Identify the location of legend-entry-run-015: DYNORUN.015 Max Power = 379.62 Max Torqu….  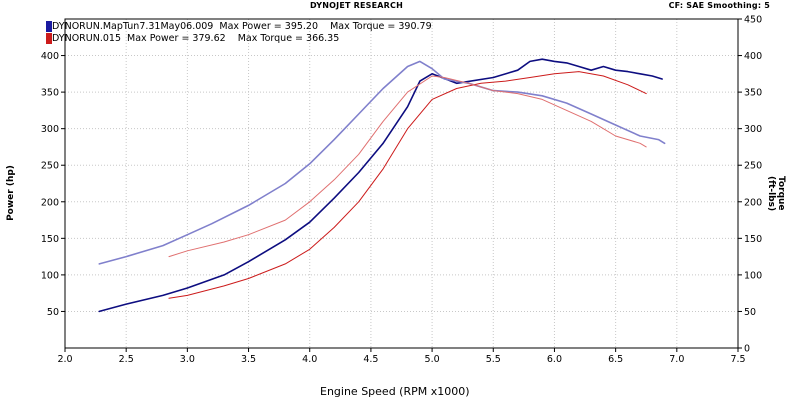
(196, 38).